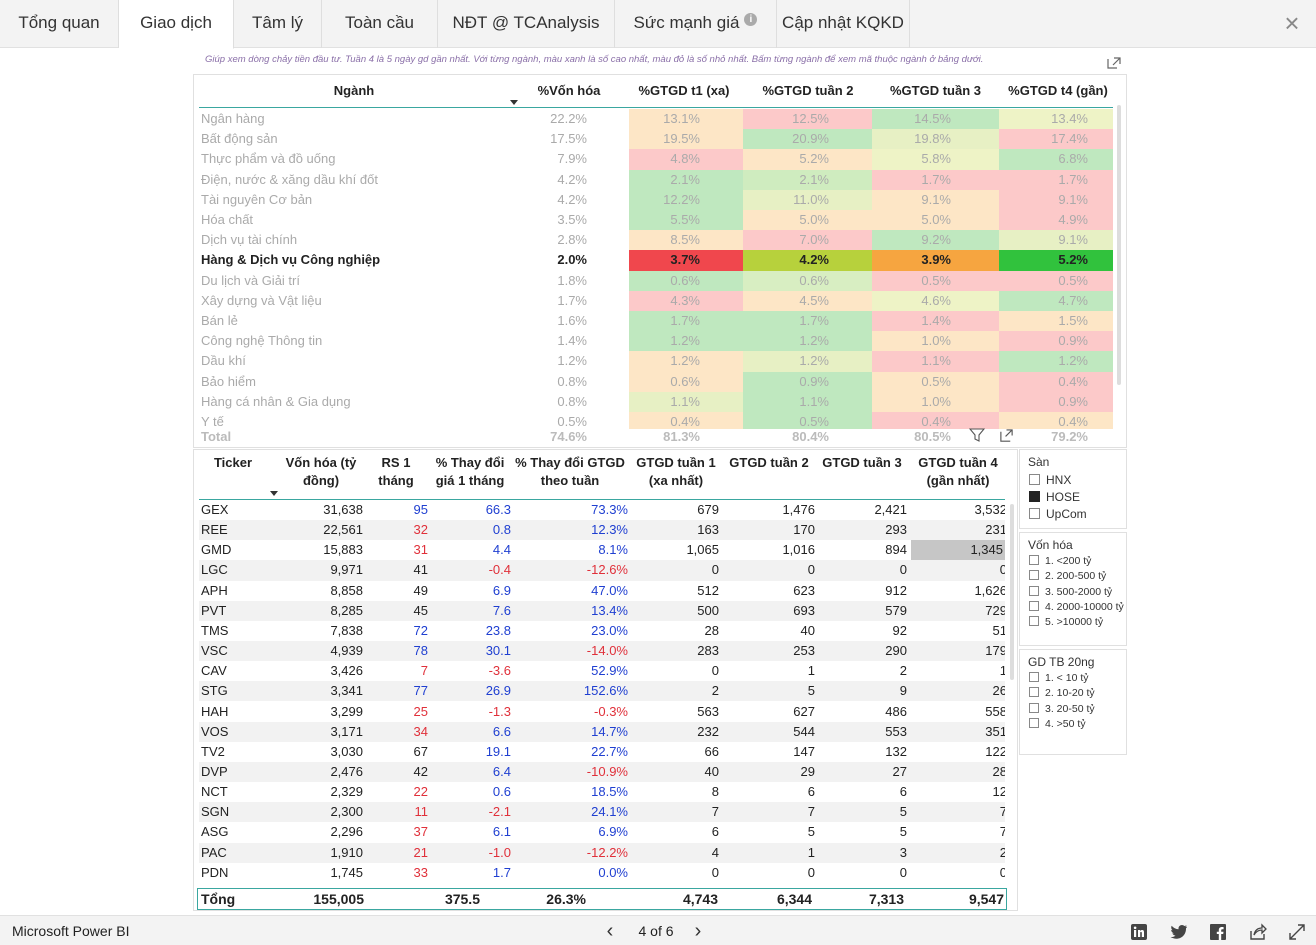 The width and height of the screenshot is (1316, 945). What do you see at coordinates (1258, 932) in the screenshot?
I see `share-icon` at bounding box center [1258, 932].